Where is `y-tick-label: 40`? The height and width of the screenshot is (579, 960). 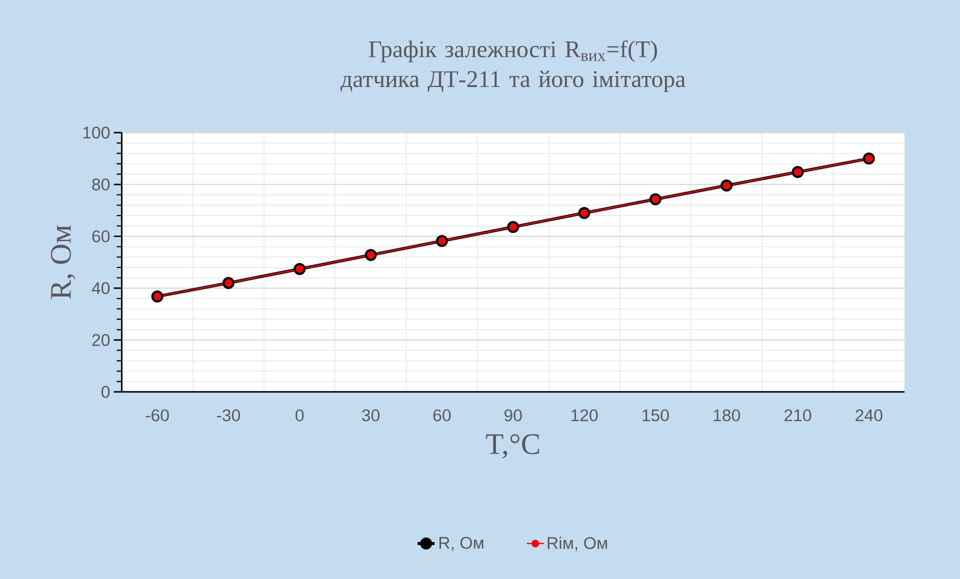
y-tick-label: 40 is located at coordinates (101, 288).